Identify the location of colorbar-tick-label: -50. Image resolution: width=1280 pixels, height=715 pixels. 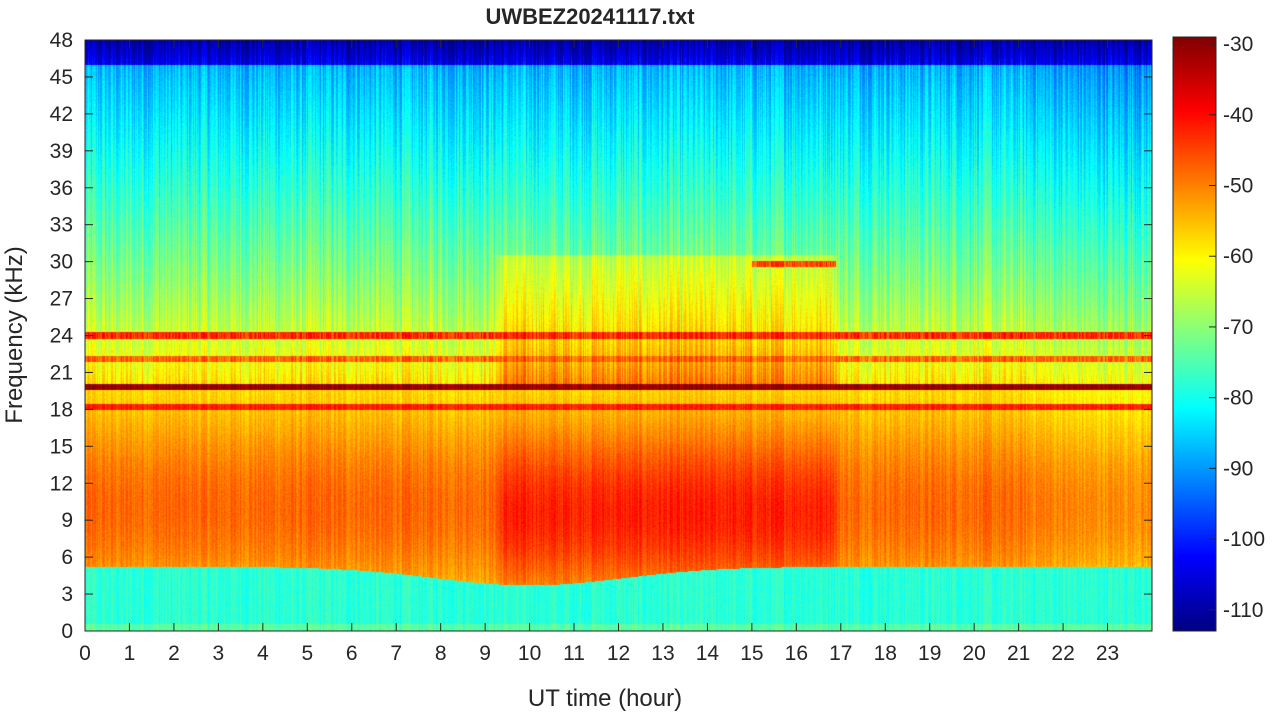
(1238, 186).